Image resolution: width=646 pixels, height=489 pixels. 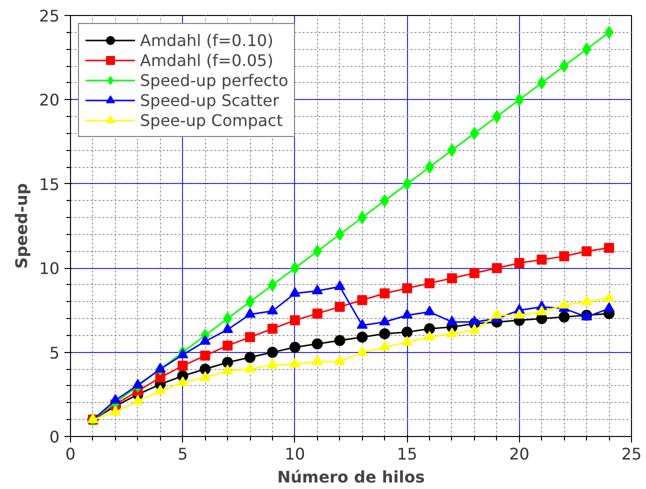 I want to click on x-tick-label: 25, so click(x=631, y=454).